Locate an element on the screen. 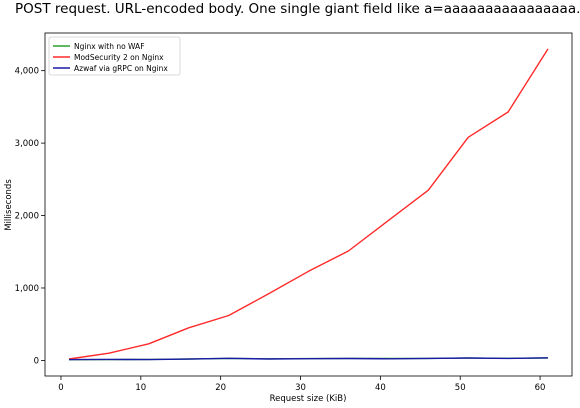 This screenshot has height=408, width=580. legend-label-2: Azwaf via gRPC on Nginx is located at coordinates (121, 68).